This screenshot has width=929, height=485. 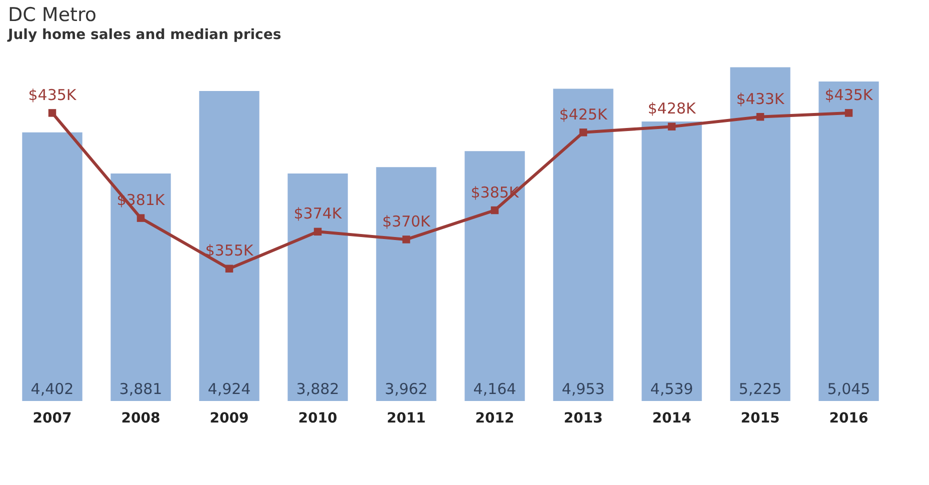 What do you see at coordinates (406, 418) in the screenshot?
I see `x-tick-label: 2011` at bounding box center [406, 418].